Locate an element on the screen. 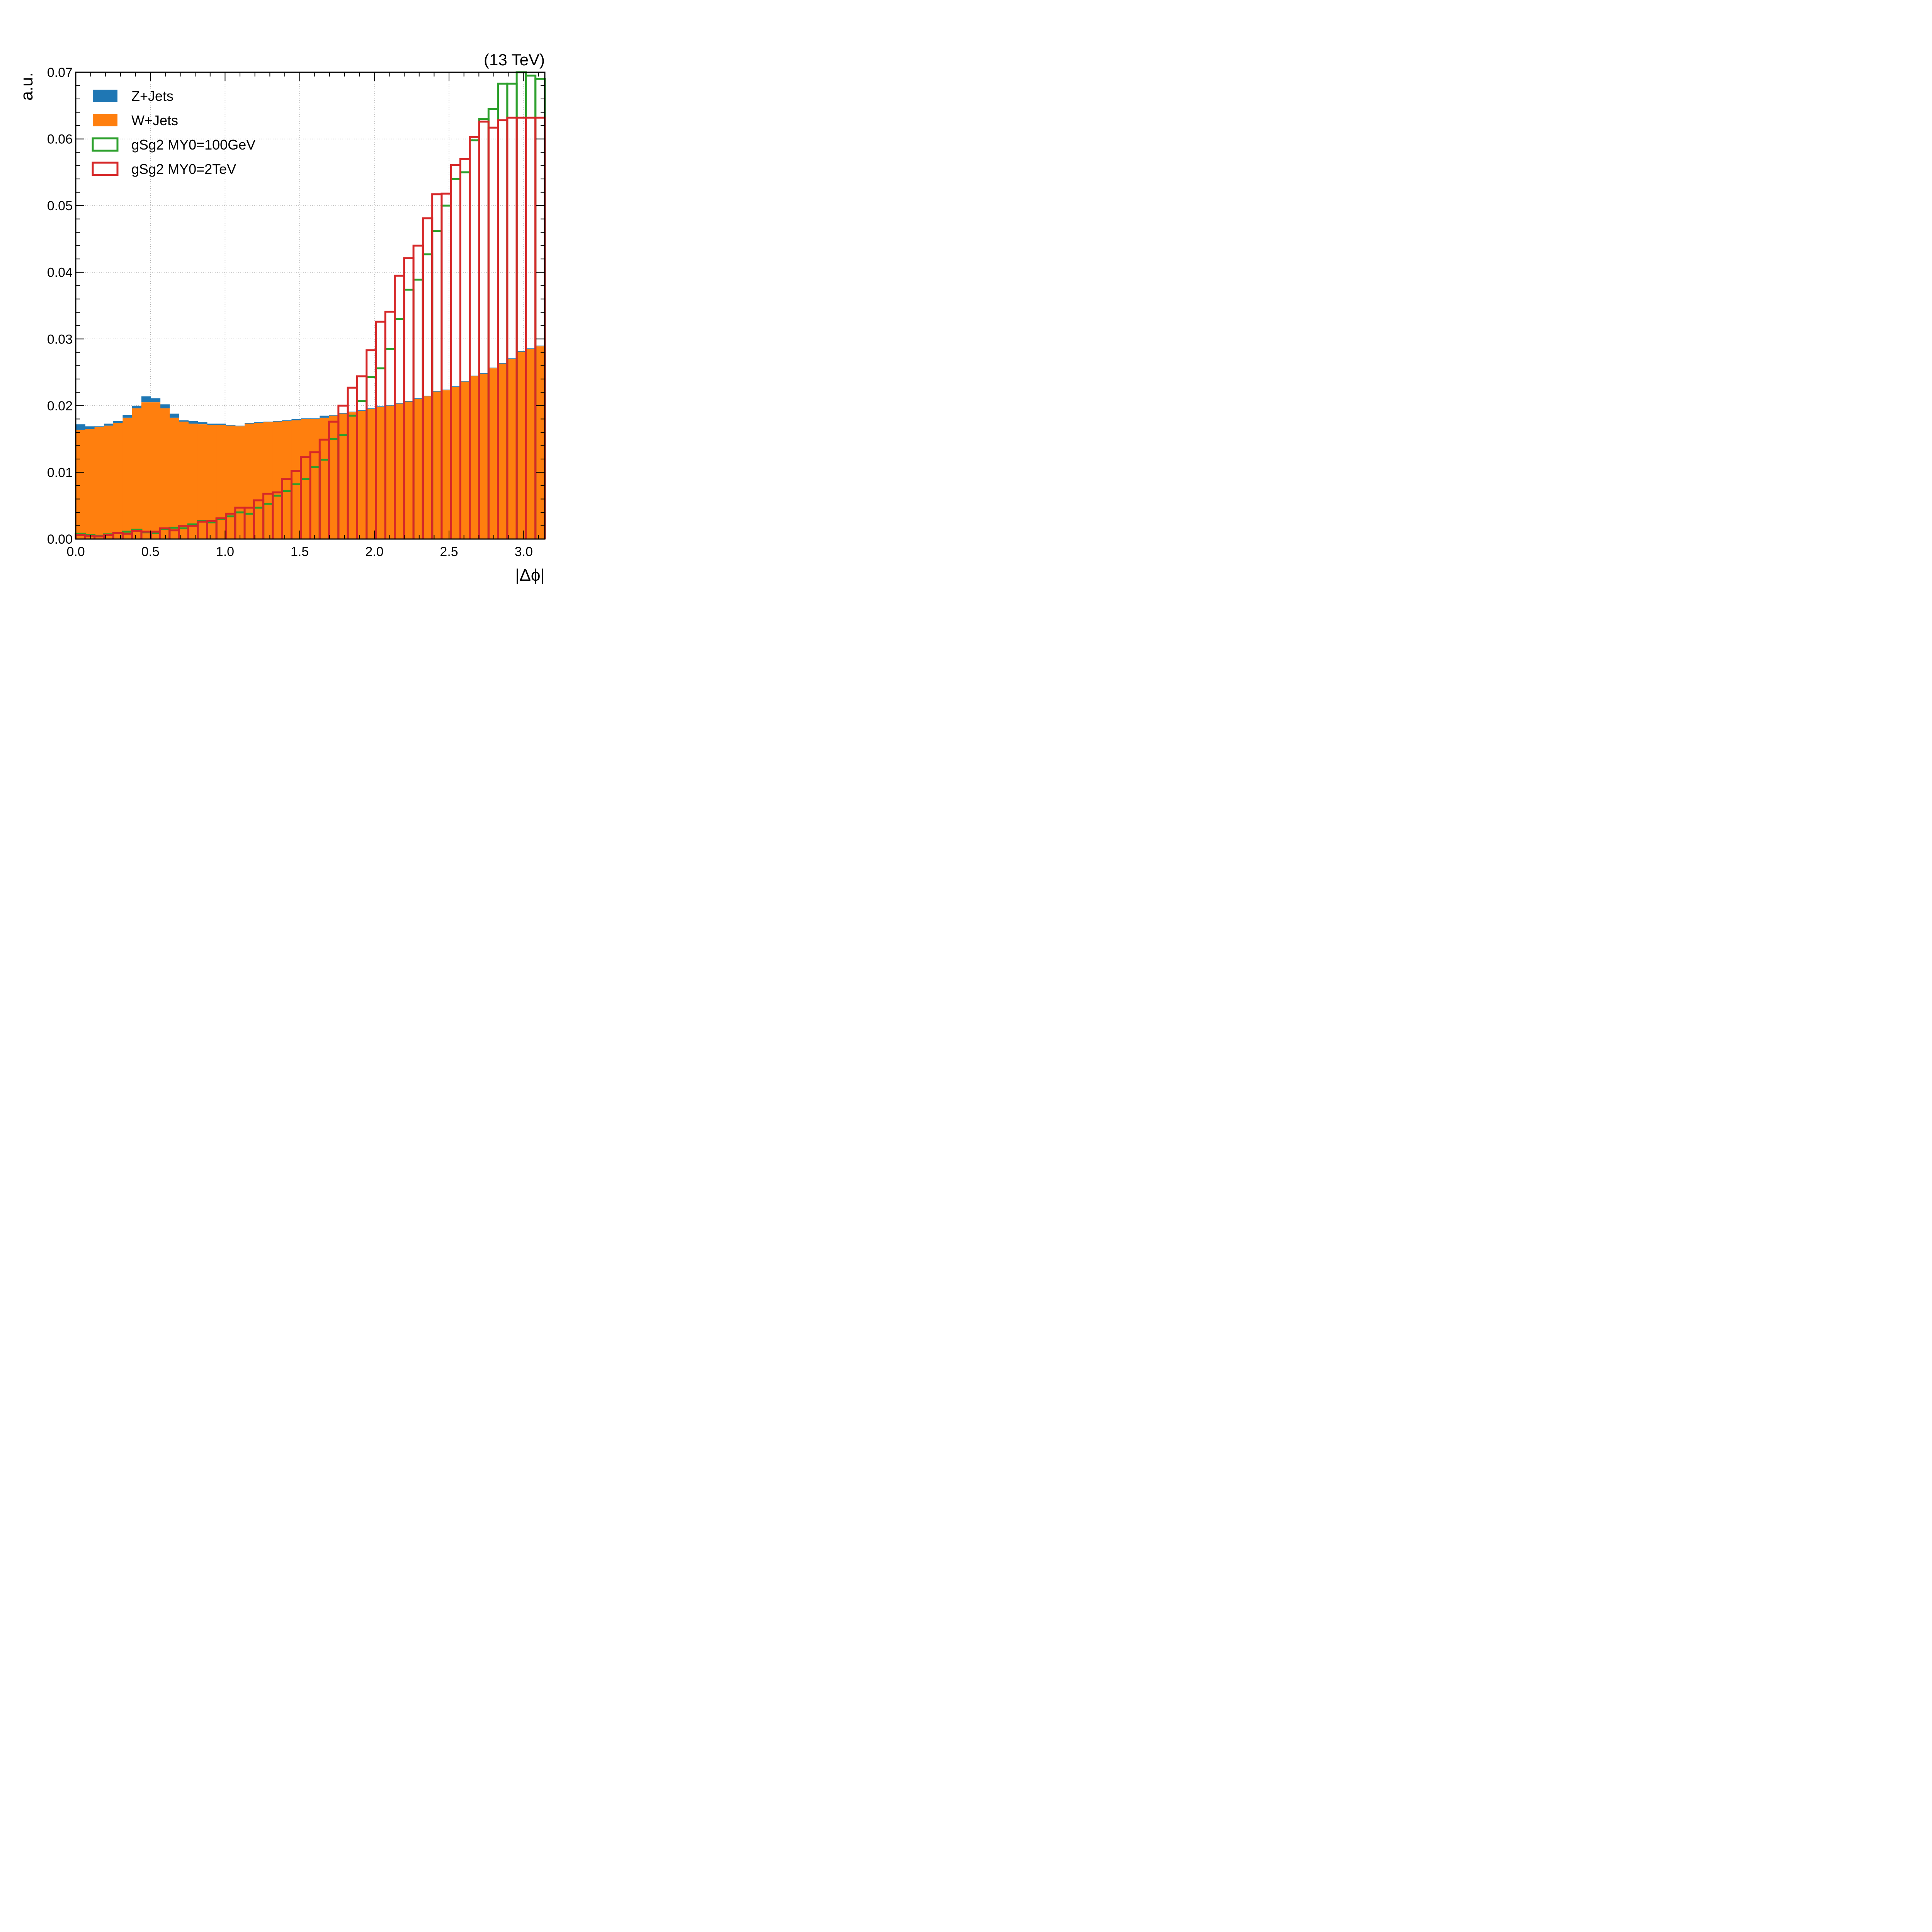 Image resolution: width=1932 pixels, height=1932 pixels. y-tick-label: 0.00 is located at coordinates (60, 539).